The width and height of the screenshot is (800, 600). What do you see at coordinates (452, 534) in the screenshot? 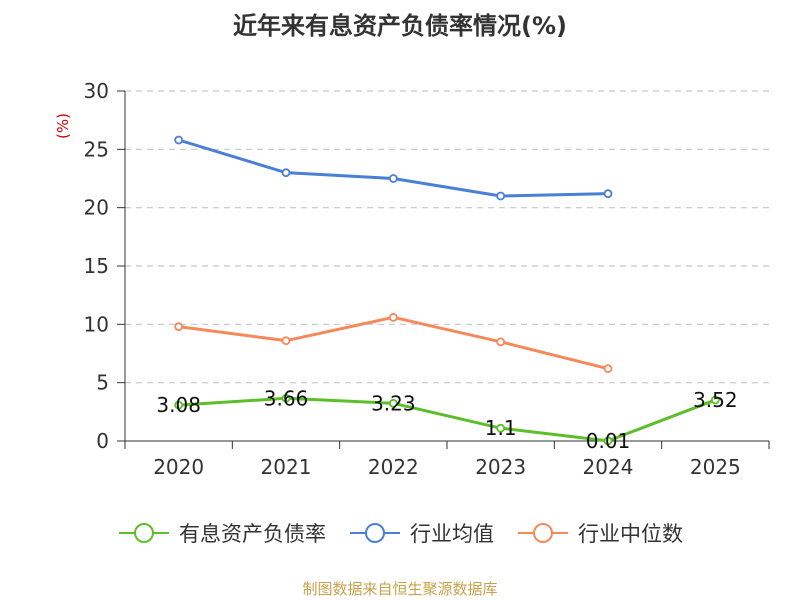
I see `legend-label: 行业均值` at bounding box center [452, 534].